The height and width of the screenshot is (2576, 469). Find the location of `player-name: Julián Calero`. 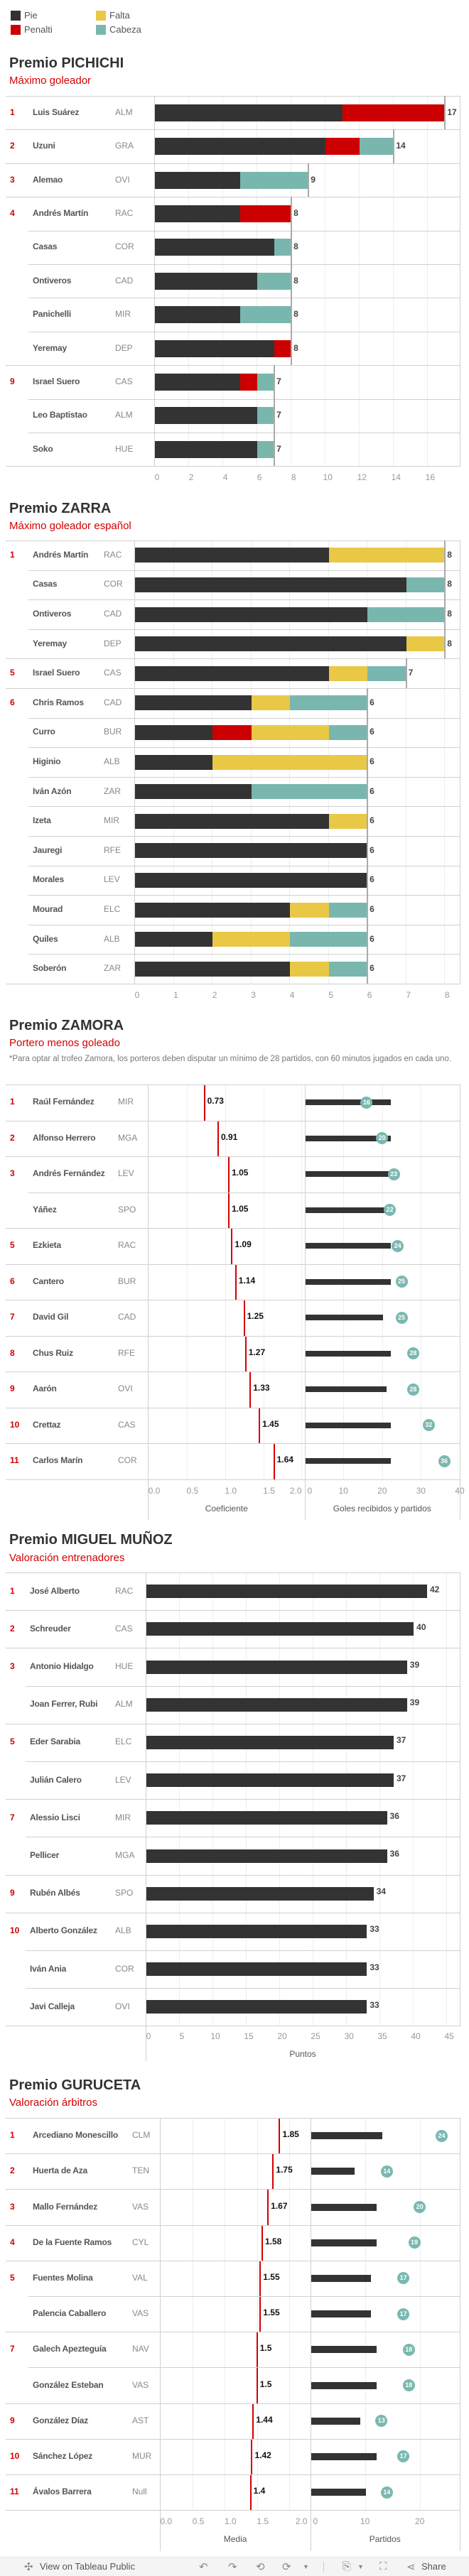

player-name: Julián Calero is located at coordinates (56, 1780).